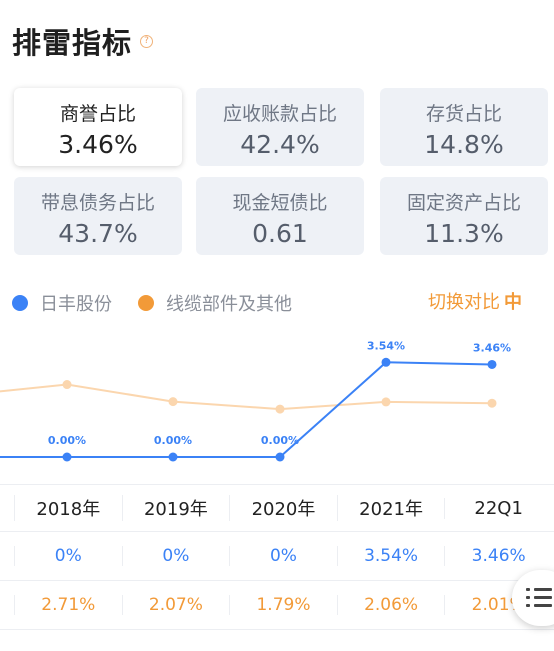 This screenshot has width=554, height=651. I want to click on card-label: 现金短债比, so click(280, 203).